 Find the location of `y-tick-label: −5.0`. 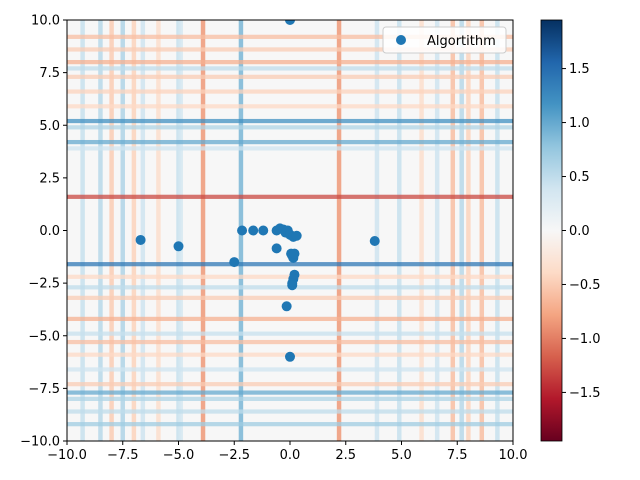

y-tick-label: −5.0 is located at coordinates (44, 336).